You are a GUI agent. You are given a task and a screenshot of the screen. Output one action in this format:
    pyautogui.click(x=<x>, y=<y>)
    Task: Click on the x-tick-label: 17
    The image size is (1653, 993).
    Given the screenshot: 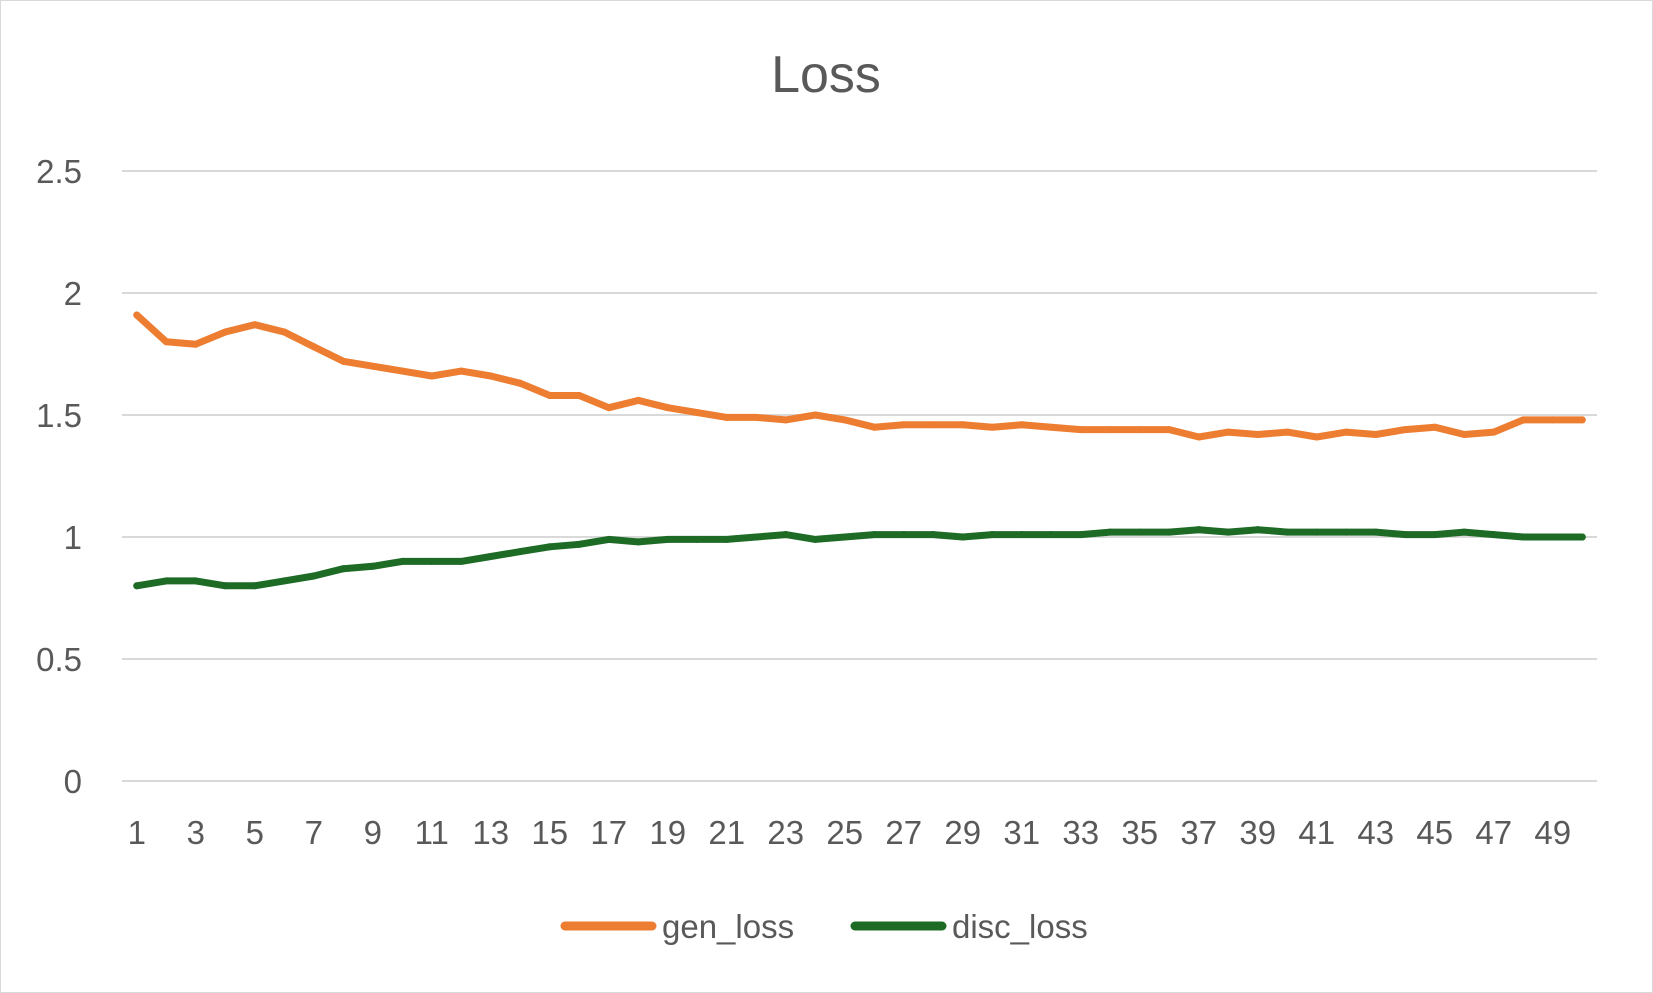 What is the action you would take?
    pyautogui.click(x=608, y=832)
    